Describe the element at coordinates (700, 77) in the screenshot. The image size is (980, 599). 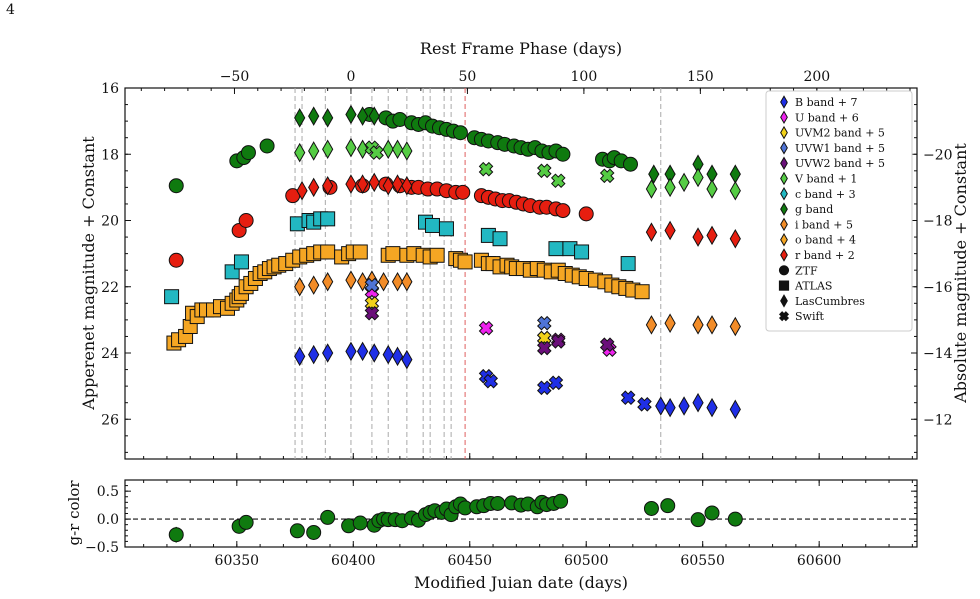
I see `top-tick-label: 150` at that location.